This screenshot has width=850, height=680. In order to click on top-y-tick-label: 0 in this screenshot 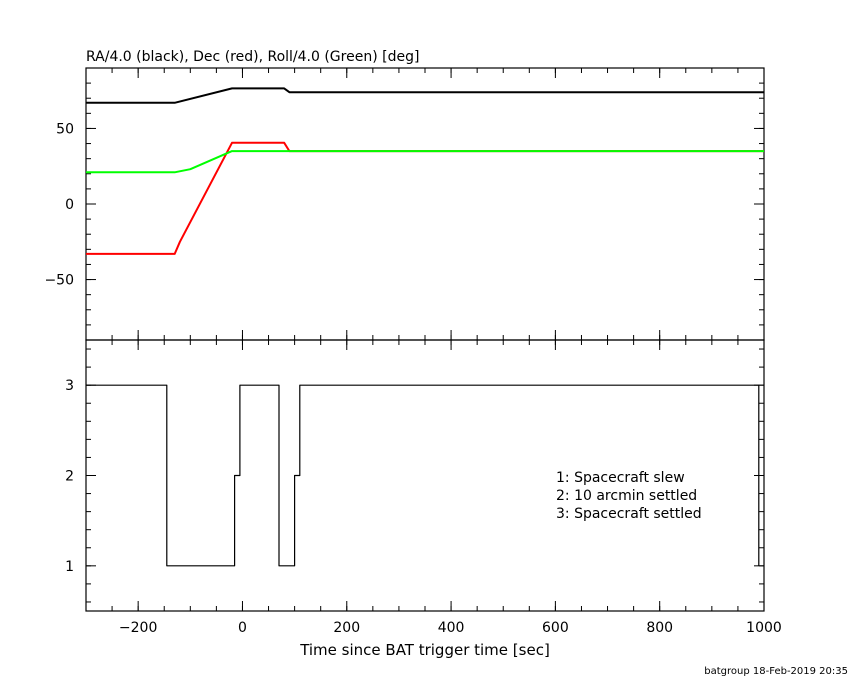, I will do `click(69, 205)`.